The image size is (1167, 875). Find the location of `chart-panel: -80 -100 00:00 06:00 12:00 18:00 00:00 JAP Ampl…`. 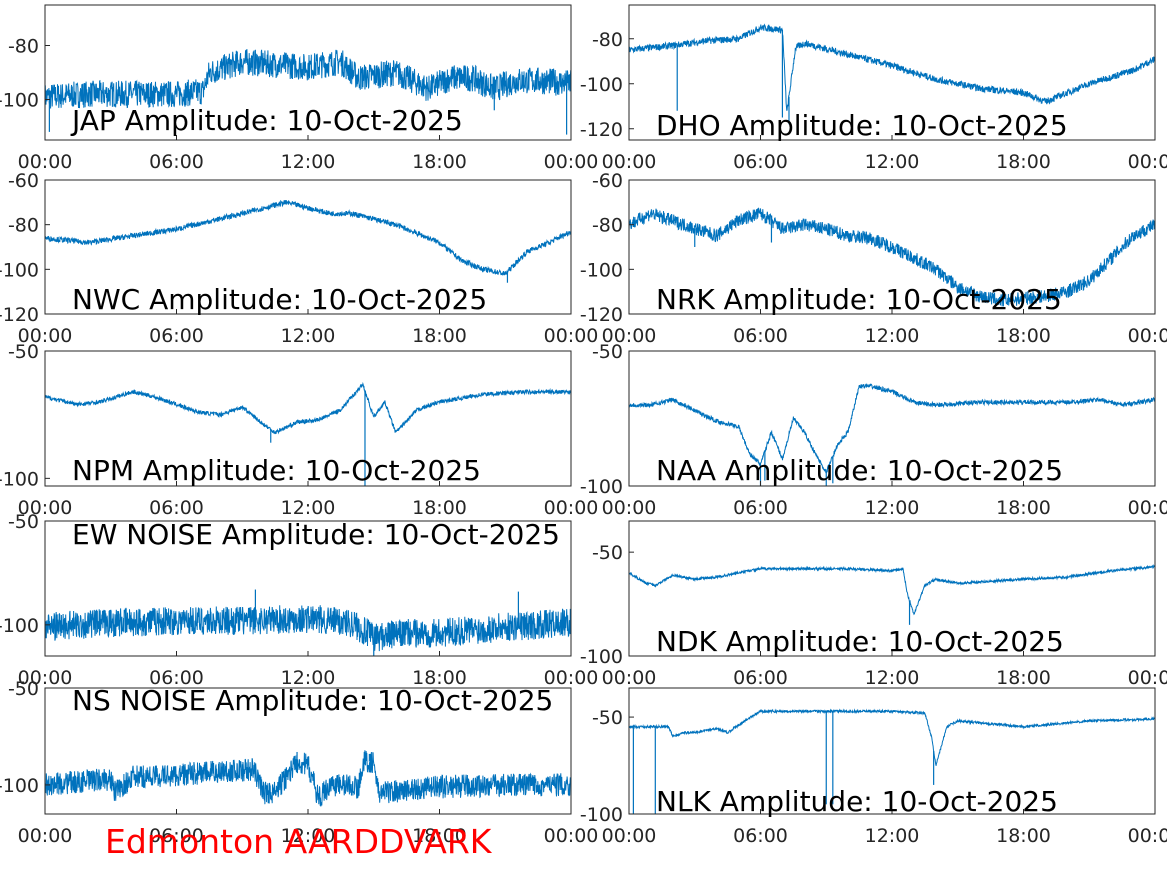

chart-panel: -80 -100 00:00 06:00 12:00 18:00 00:00 JAP Ampl… is located at coordinates (299, 88).